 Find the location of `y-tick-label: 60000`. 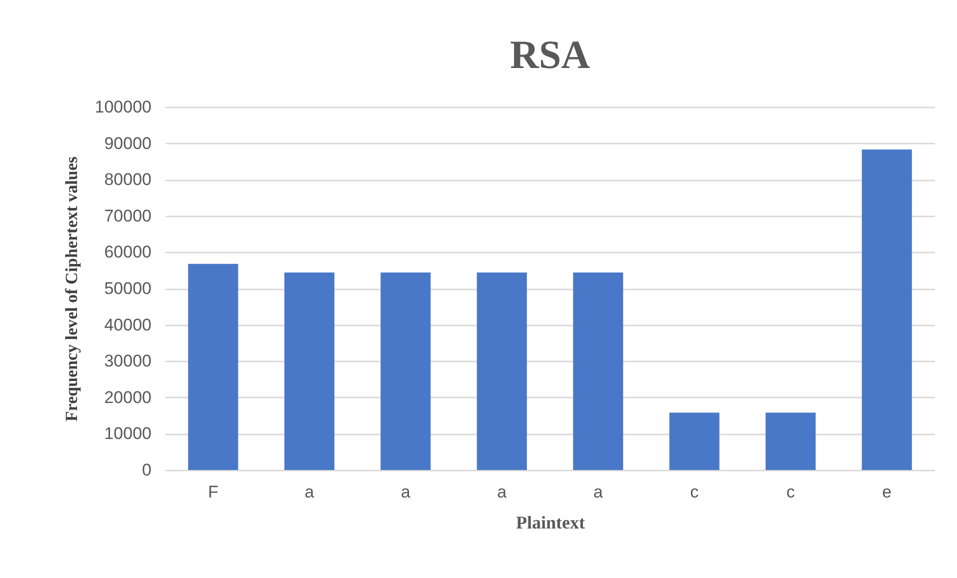

y-tick-label: 60000 is located at coordinates (128, 252).